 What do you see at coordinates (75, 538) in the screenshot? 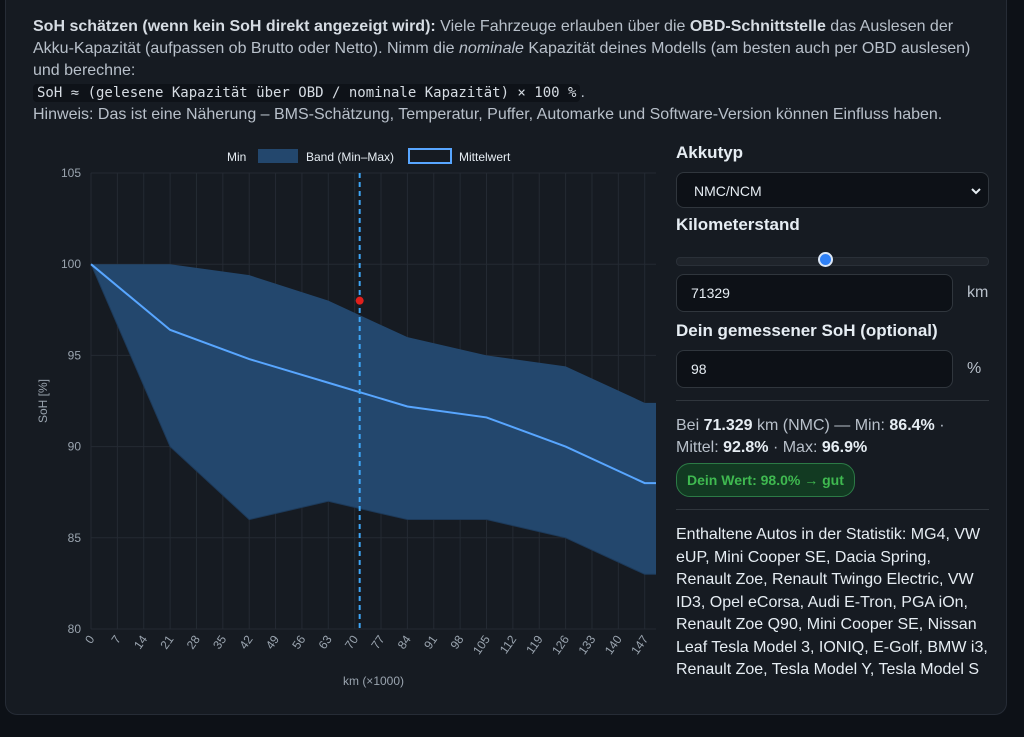
I see `y-tick-label: 85` at bounding box center [75, 538].